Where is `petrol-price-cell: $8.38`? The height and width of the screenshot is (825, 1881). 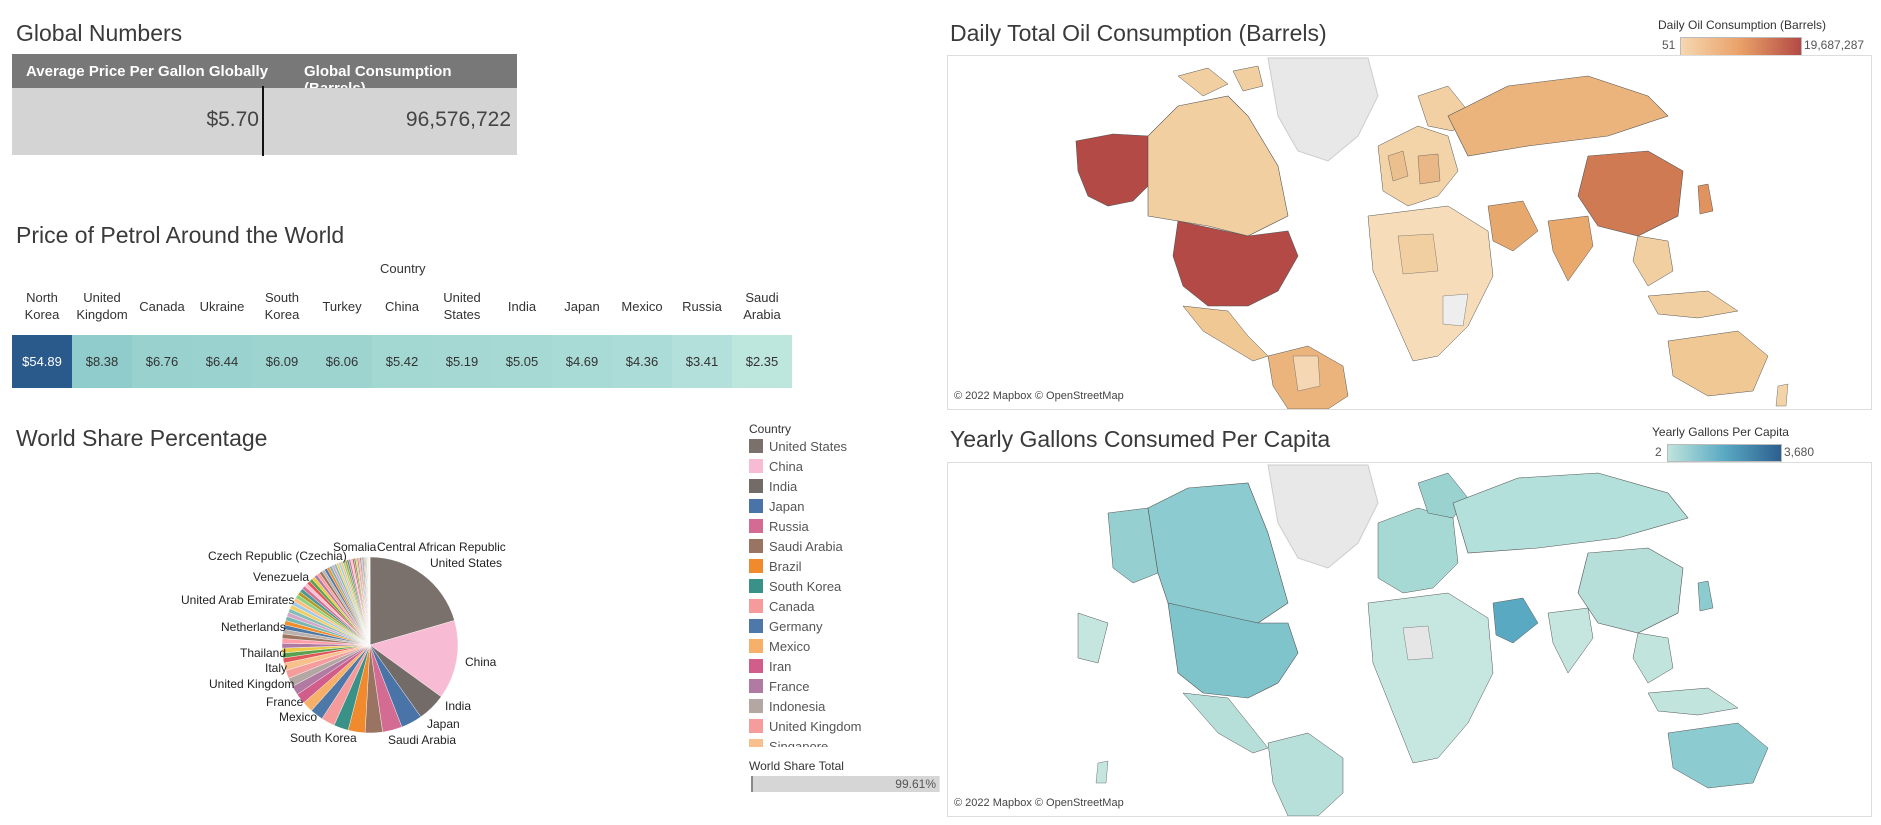 petrol-price-cell: $8.38 is located at coordinates (102, 361).